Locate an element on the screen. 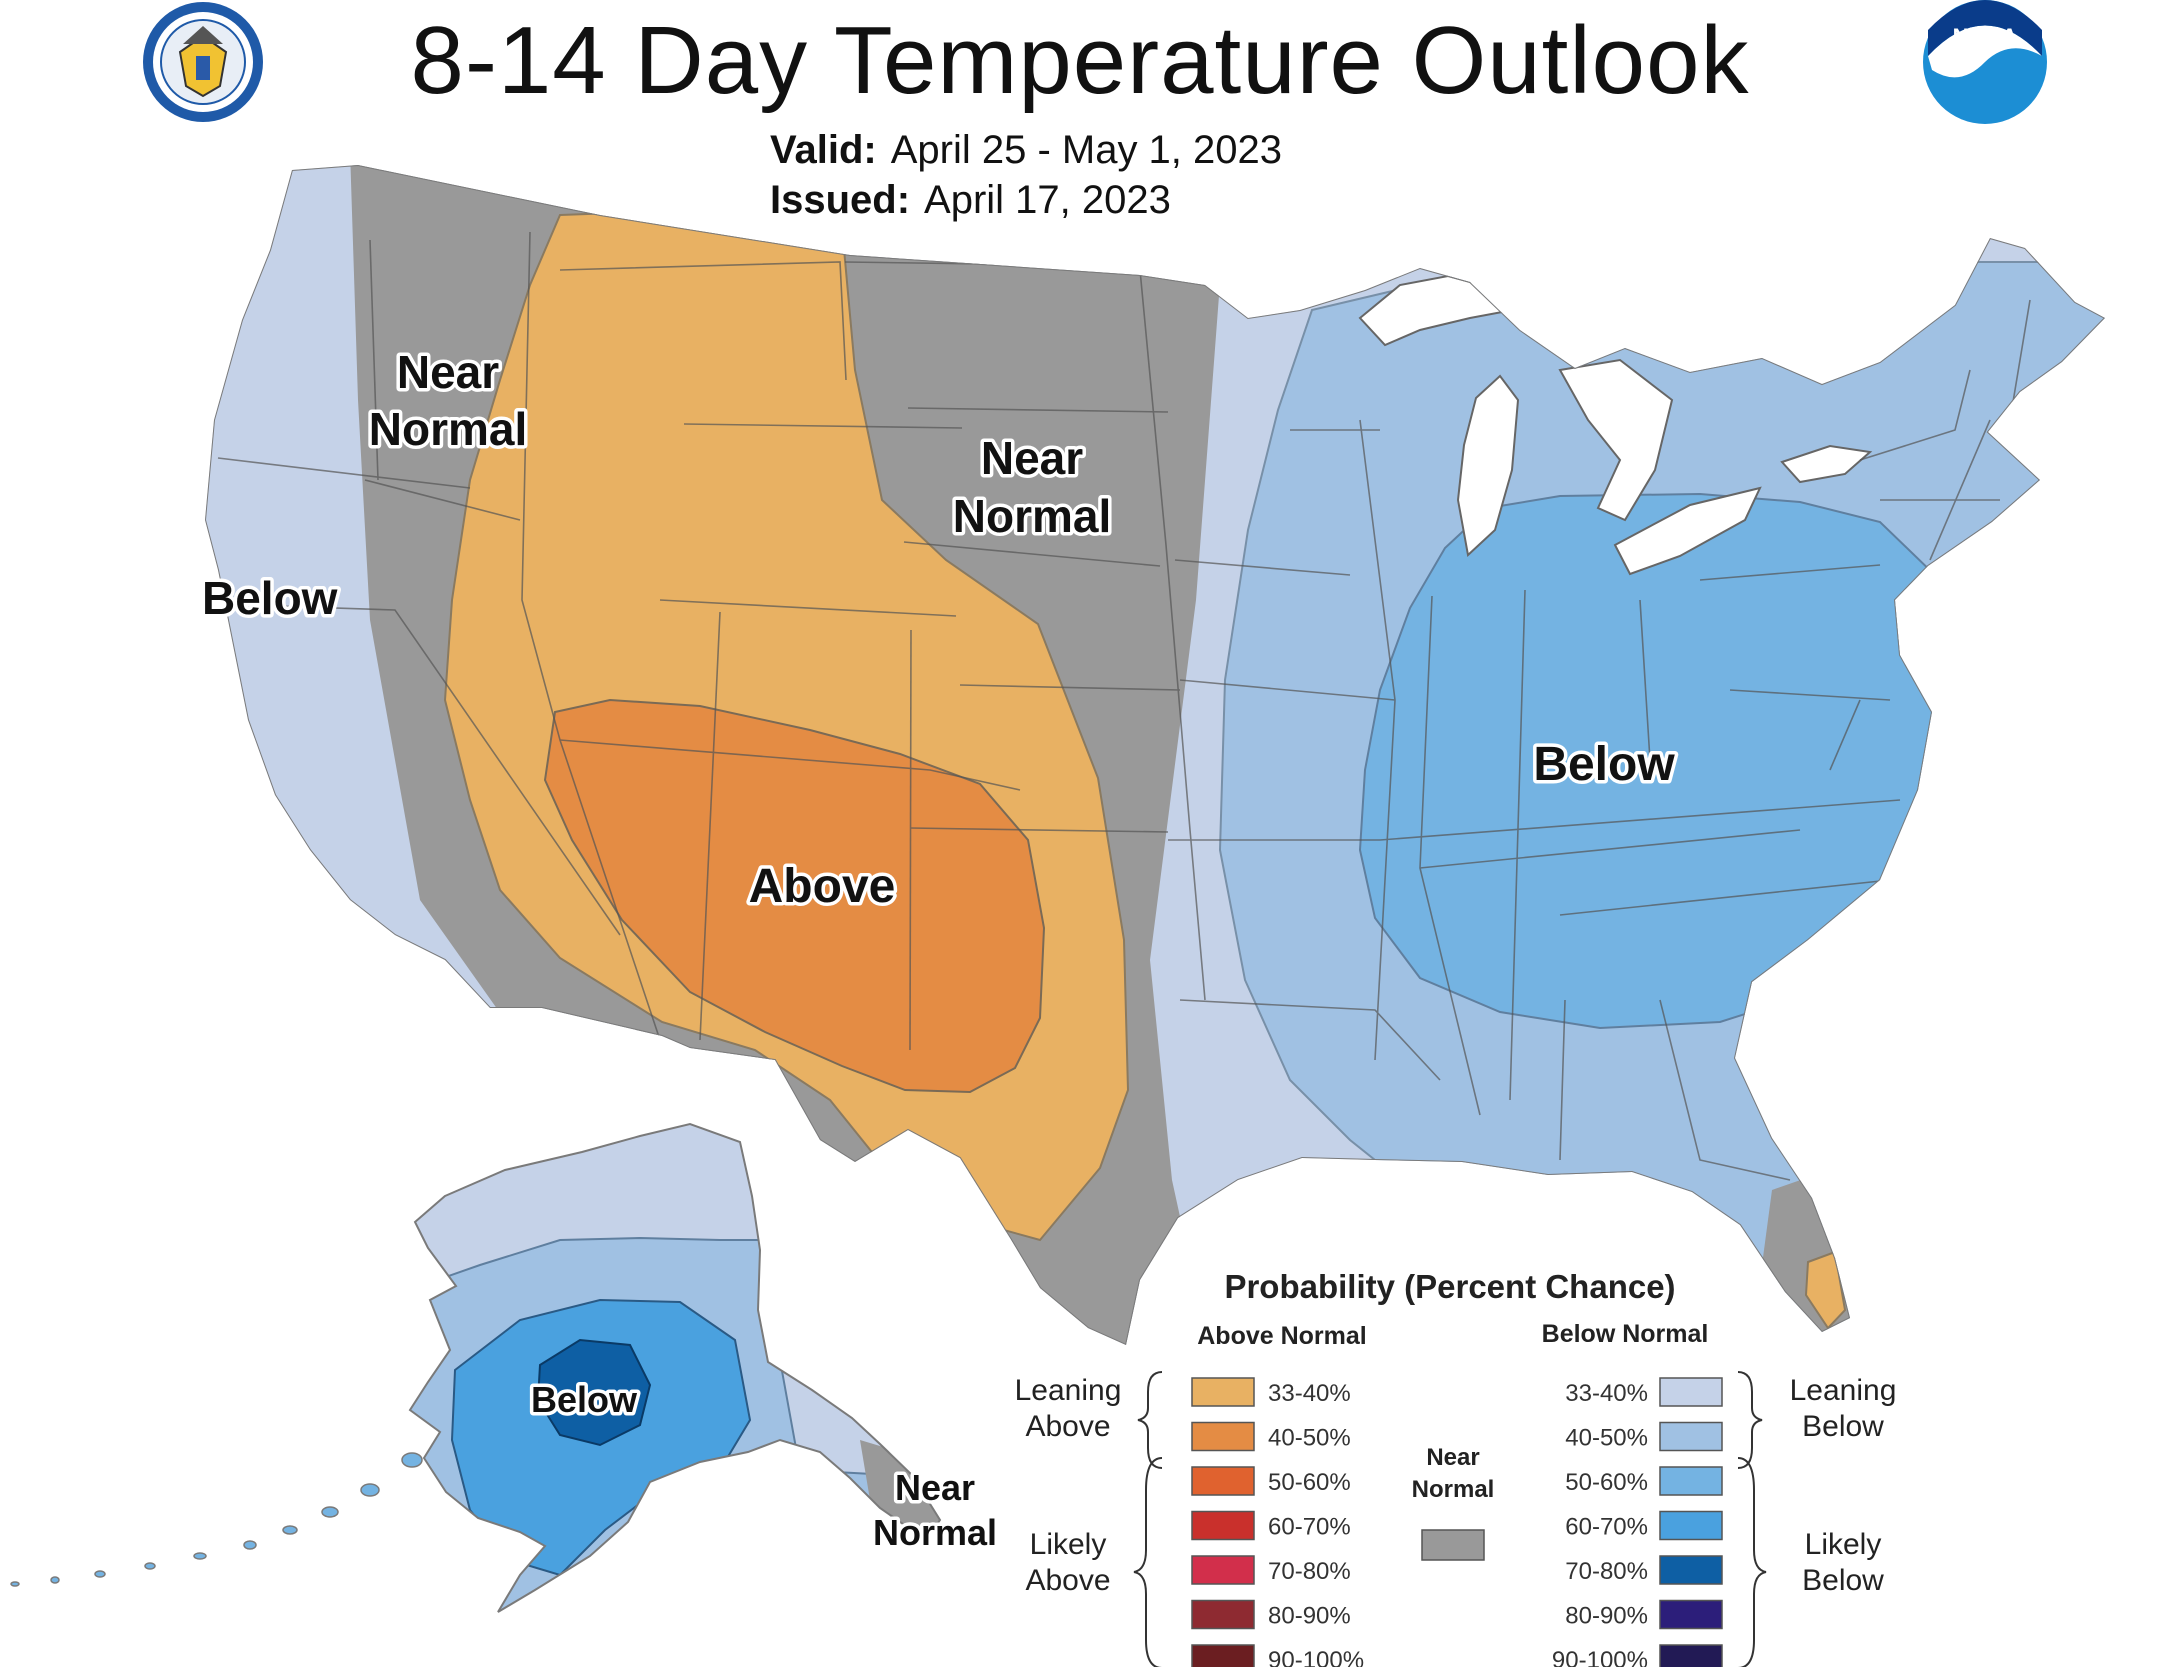 The height and width of the screenshot is (1667, 2160). near-normal-swatch is located at coordinates (1453, 1545).